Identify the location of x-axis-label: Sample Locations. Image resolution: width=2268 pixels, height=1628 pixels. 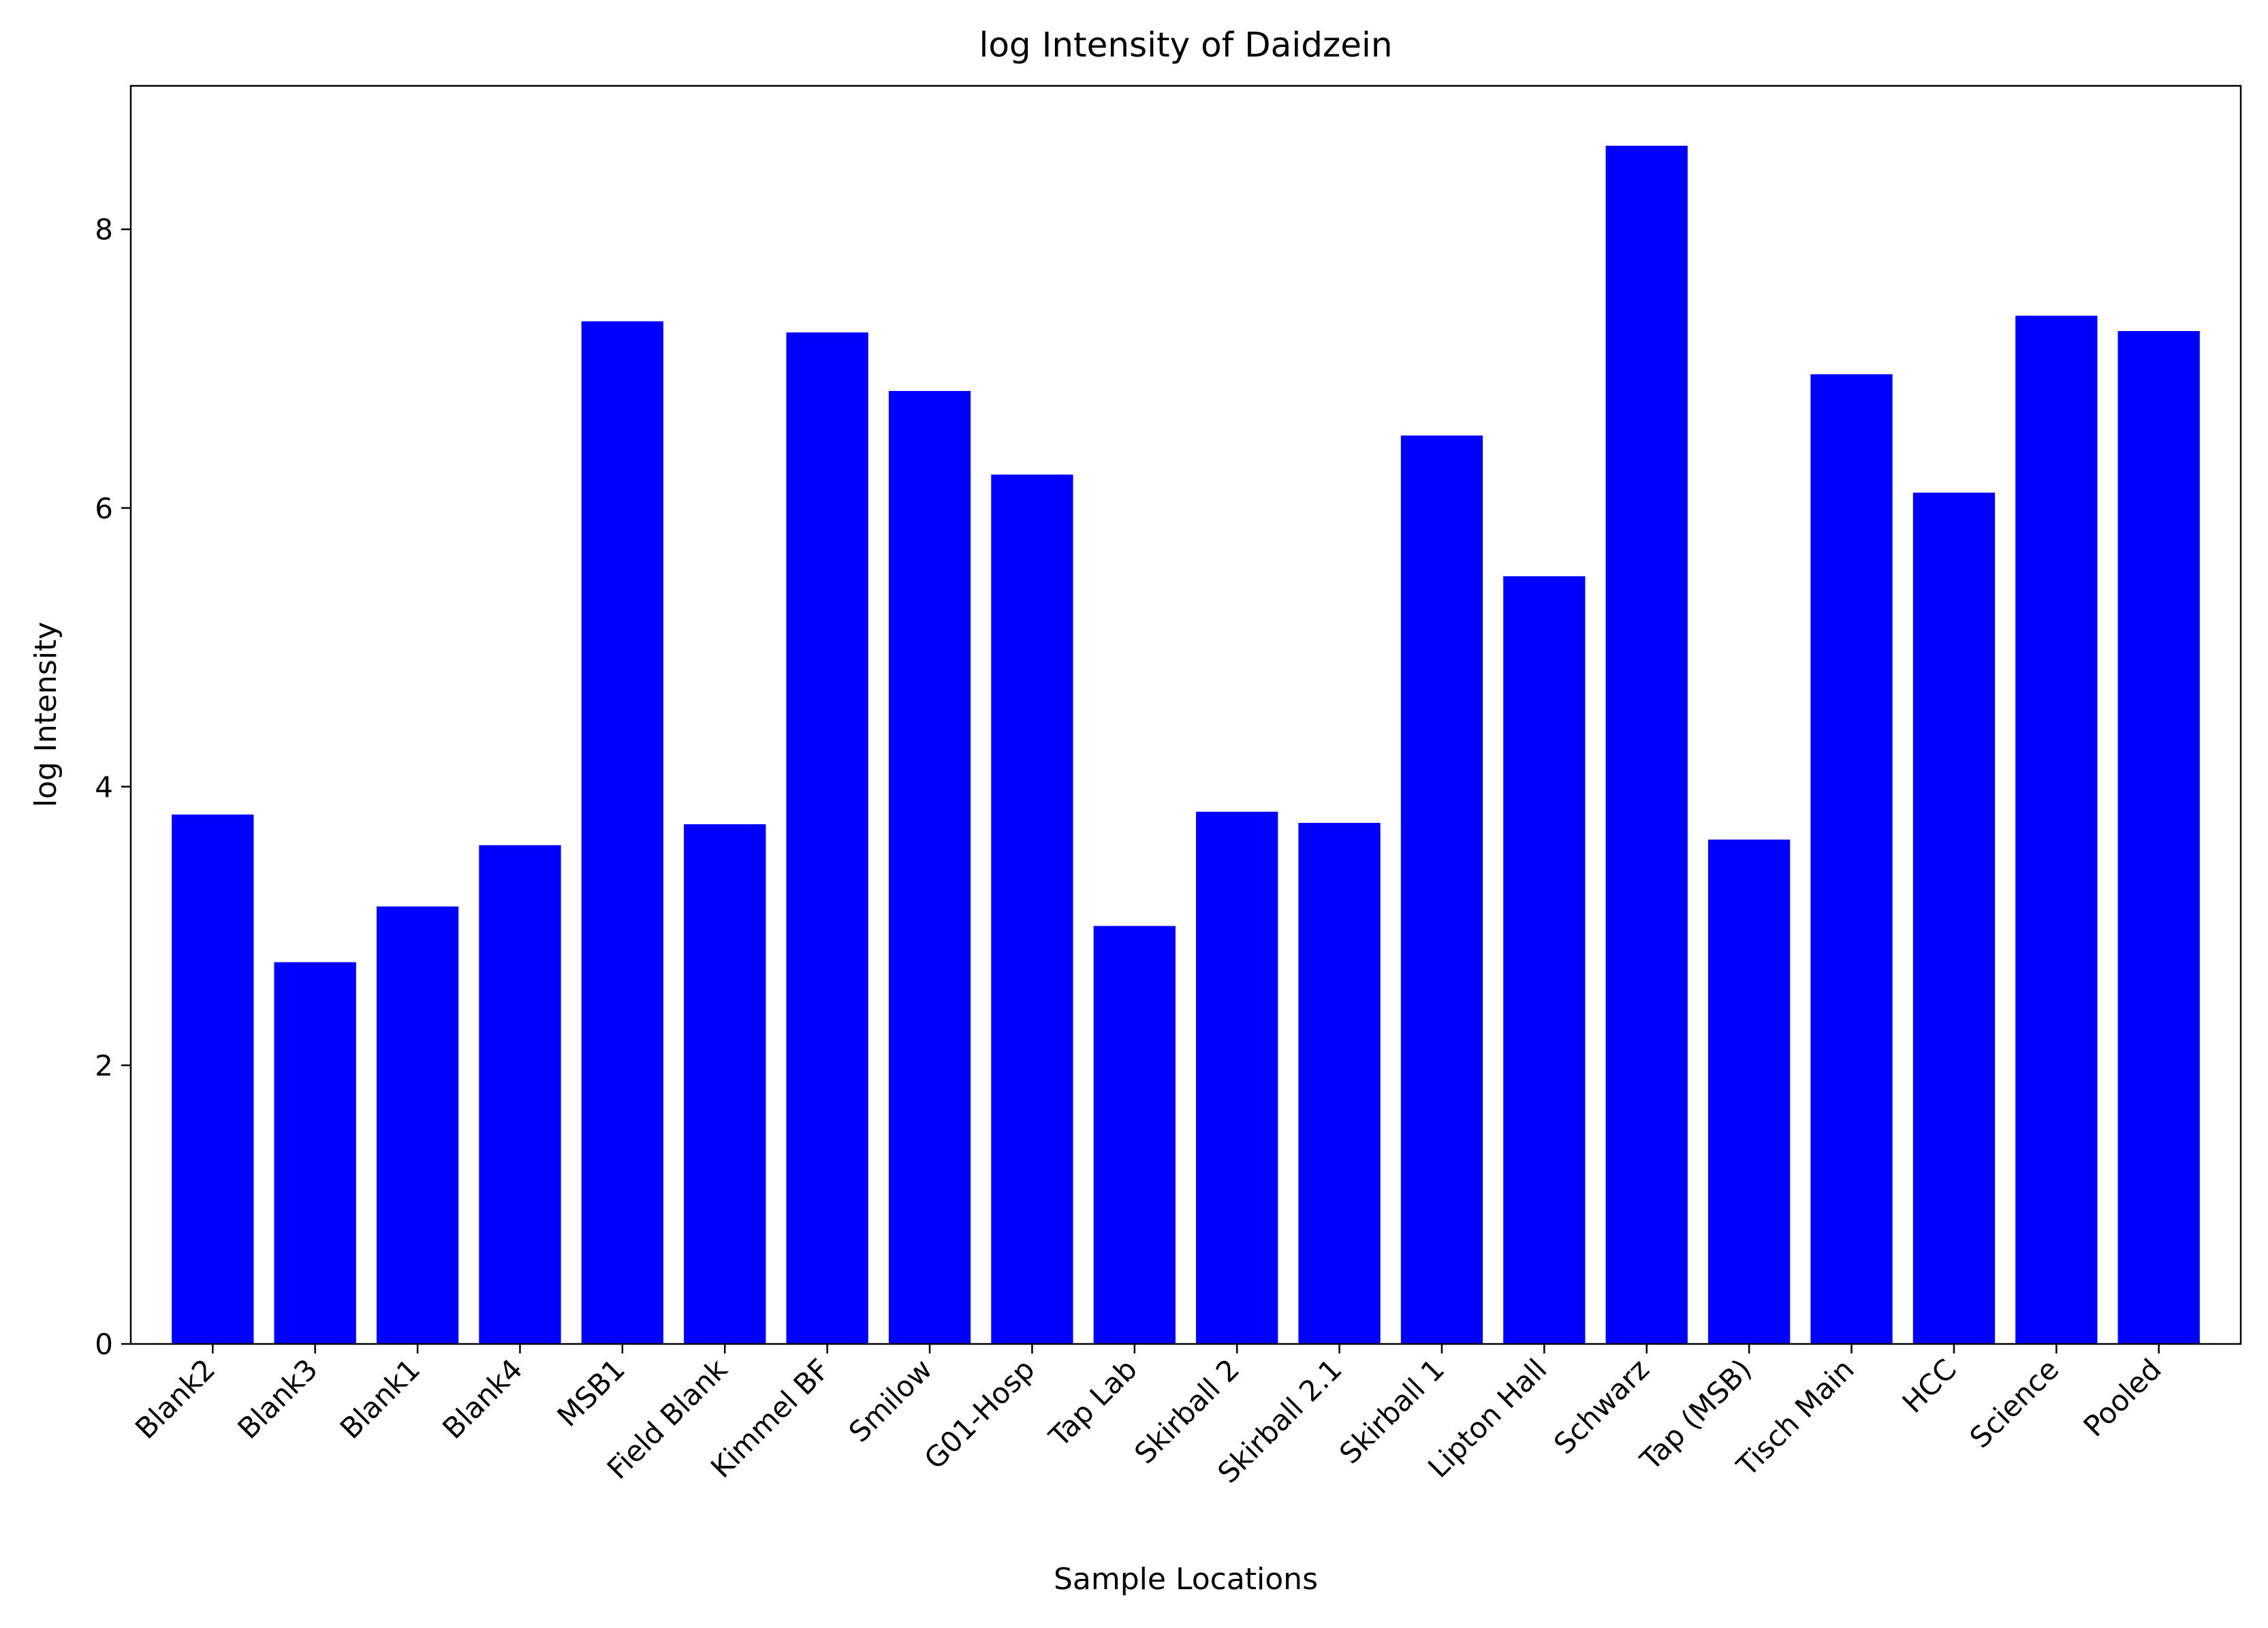
(1186, 1580).